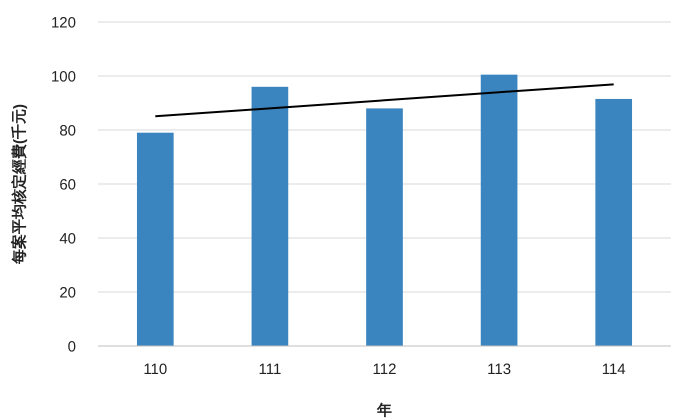  What do you see at coordinates (384, 100) in the screenshot?
I see `line-series` at bounding box center [384, 100].